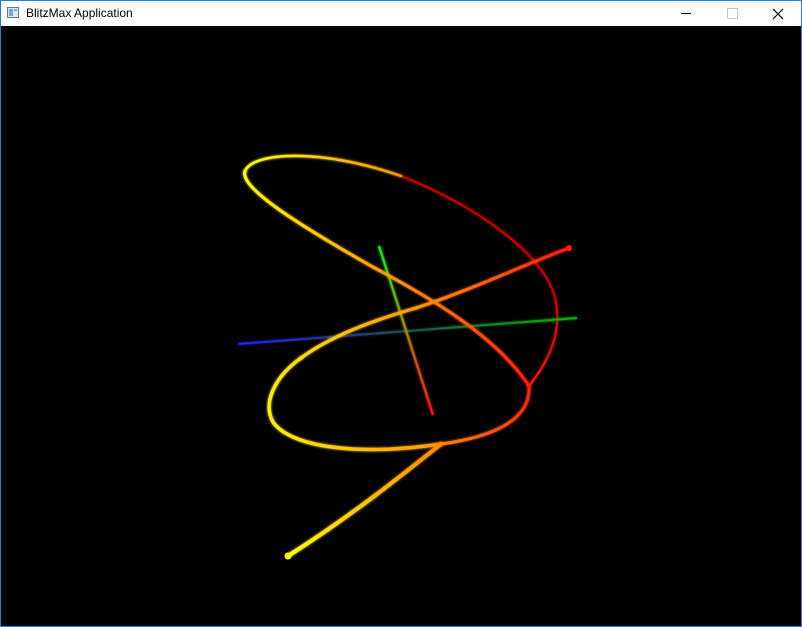 The height and width of the screenshot is (627, 802). Describe the element at coordinates (492, 278) in the screenshot. I see `curve-segment-right-tail` at that location.